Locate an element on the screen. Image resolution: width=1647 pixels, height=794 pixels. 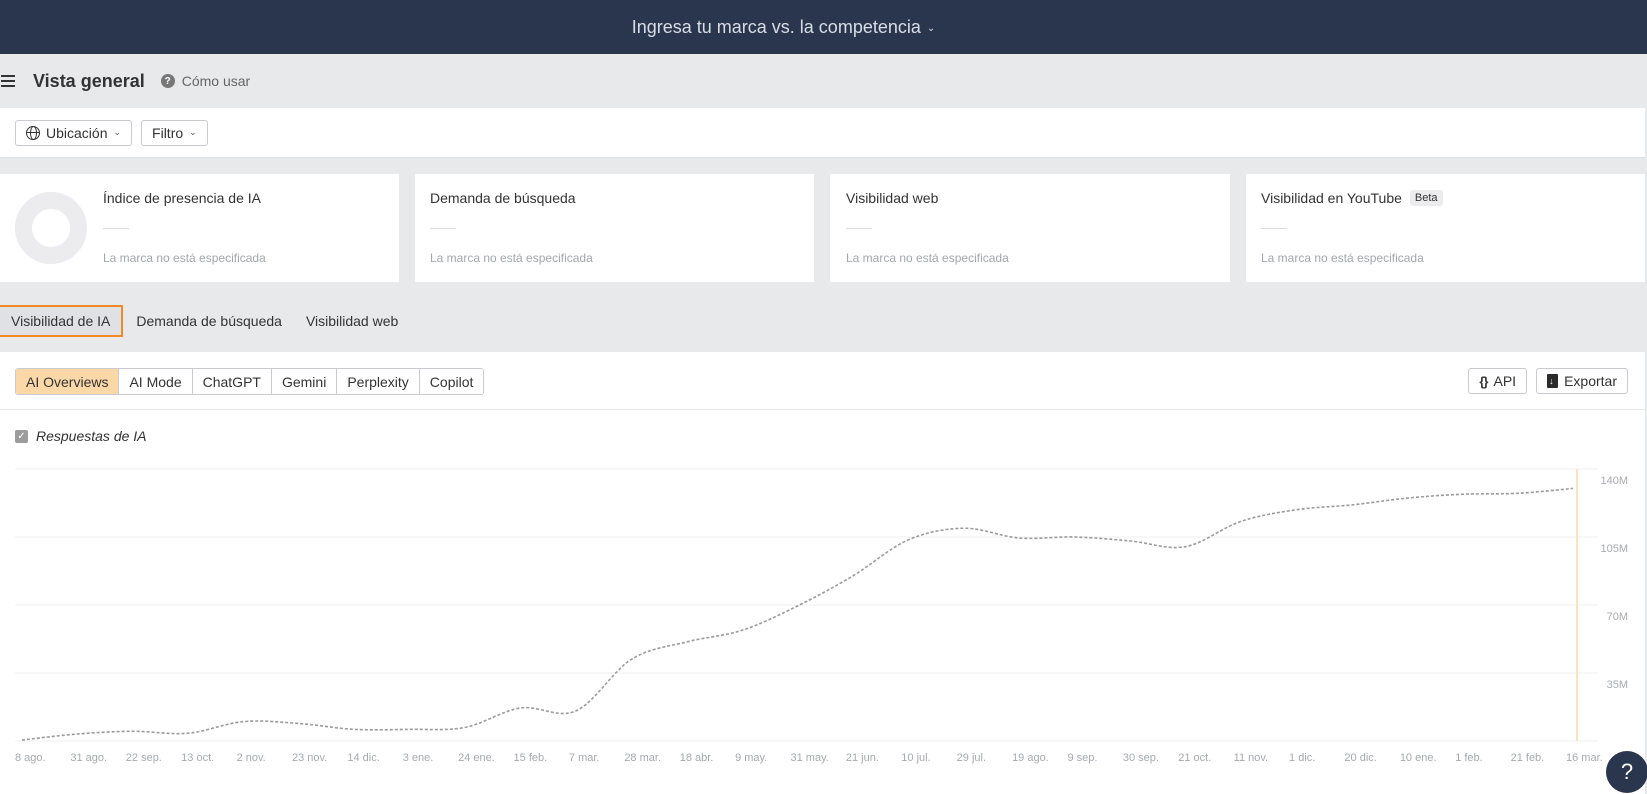
how-to-use-link: ? Cómo usar is located at coordinates (205, 81).